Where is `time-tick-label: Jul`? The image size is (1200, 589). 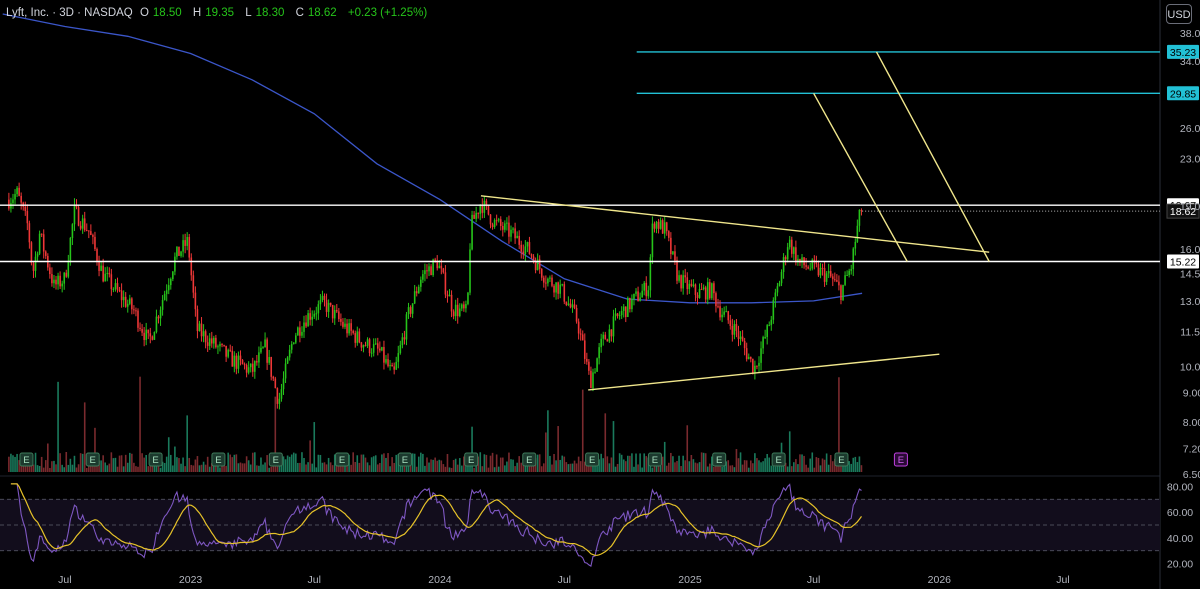
time-tick-label: Jul is located at coordinates (813, 580).